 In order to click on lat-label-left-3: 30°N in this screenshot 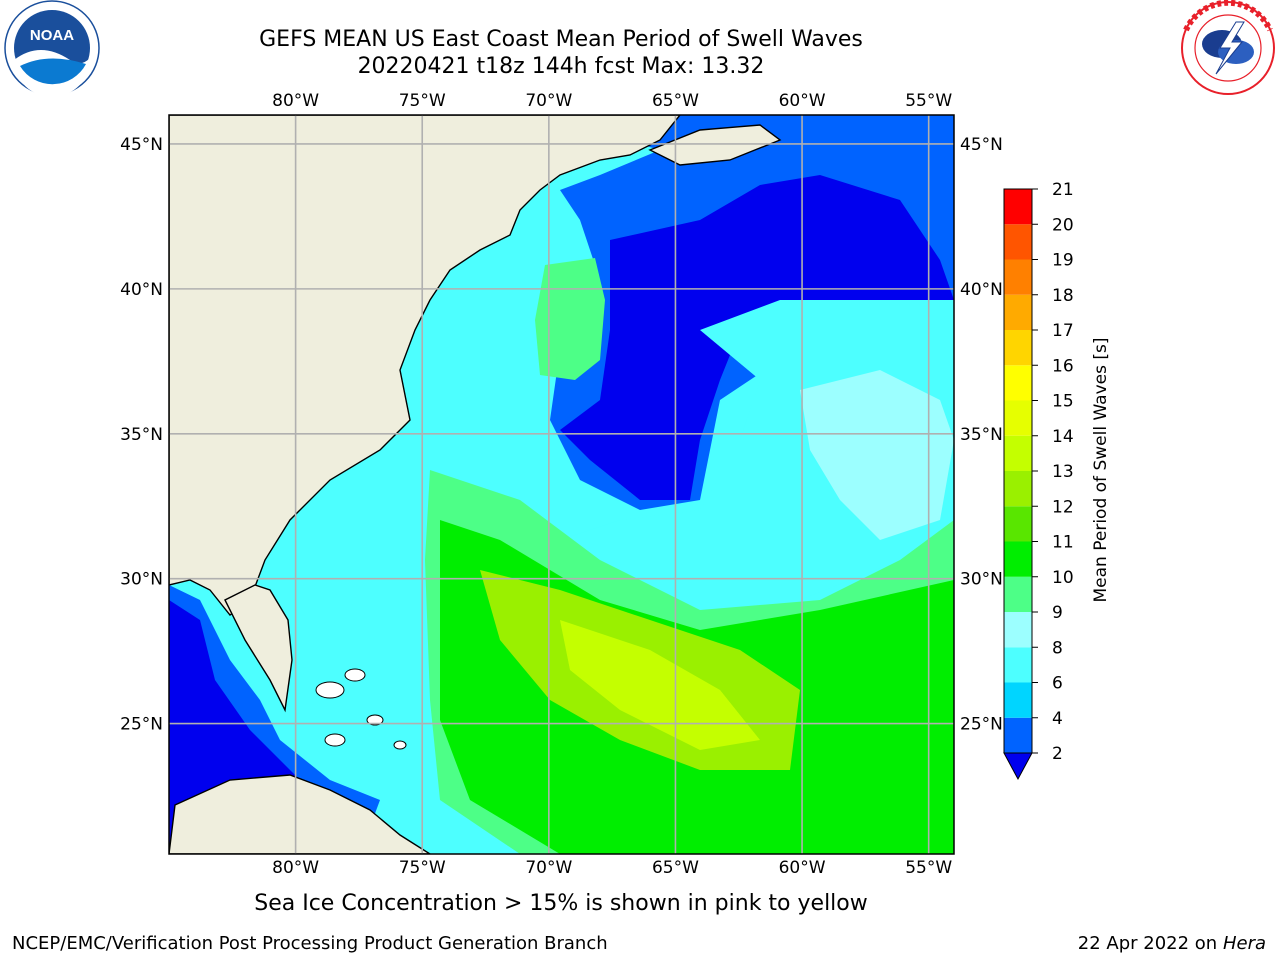, I will do `click(141, 580)`.